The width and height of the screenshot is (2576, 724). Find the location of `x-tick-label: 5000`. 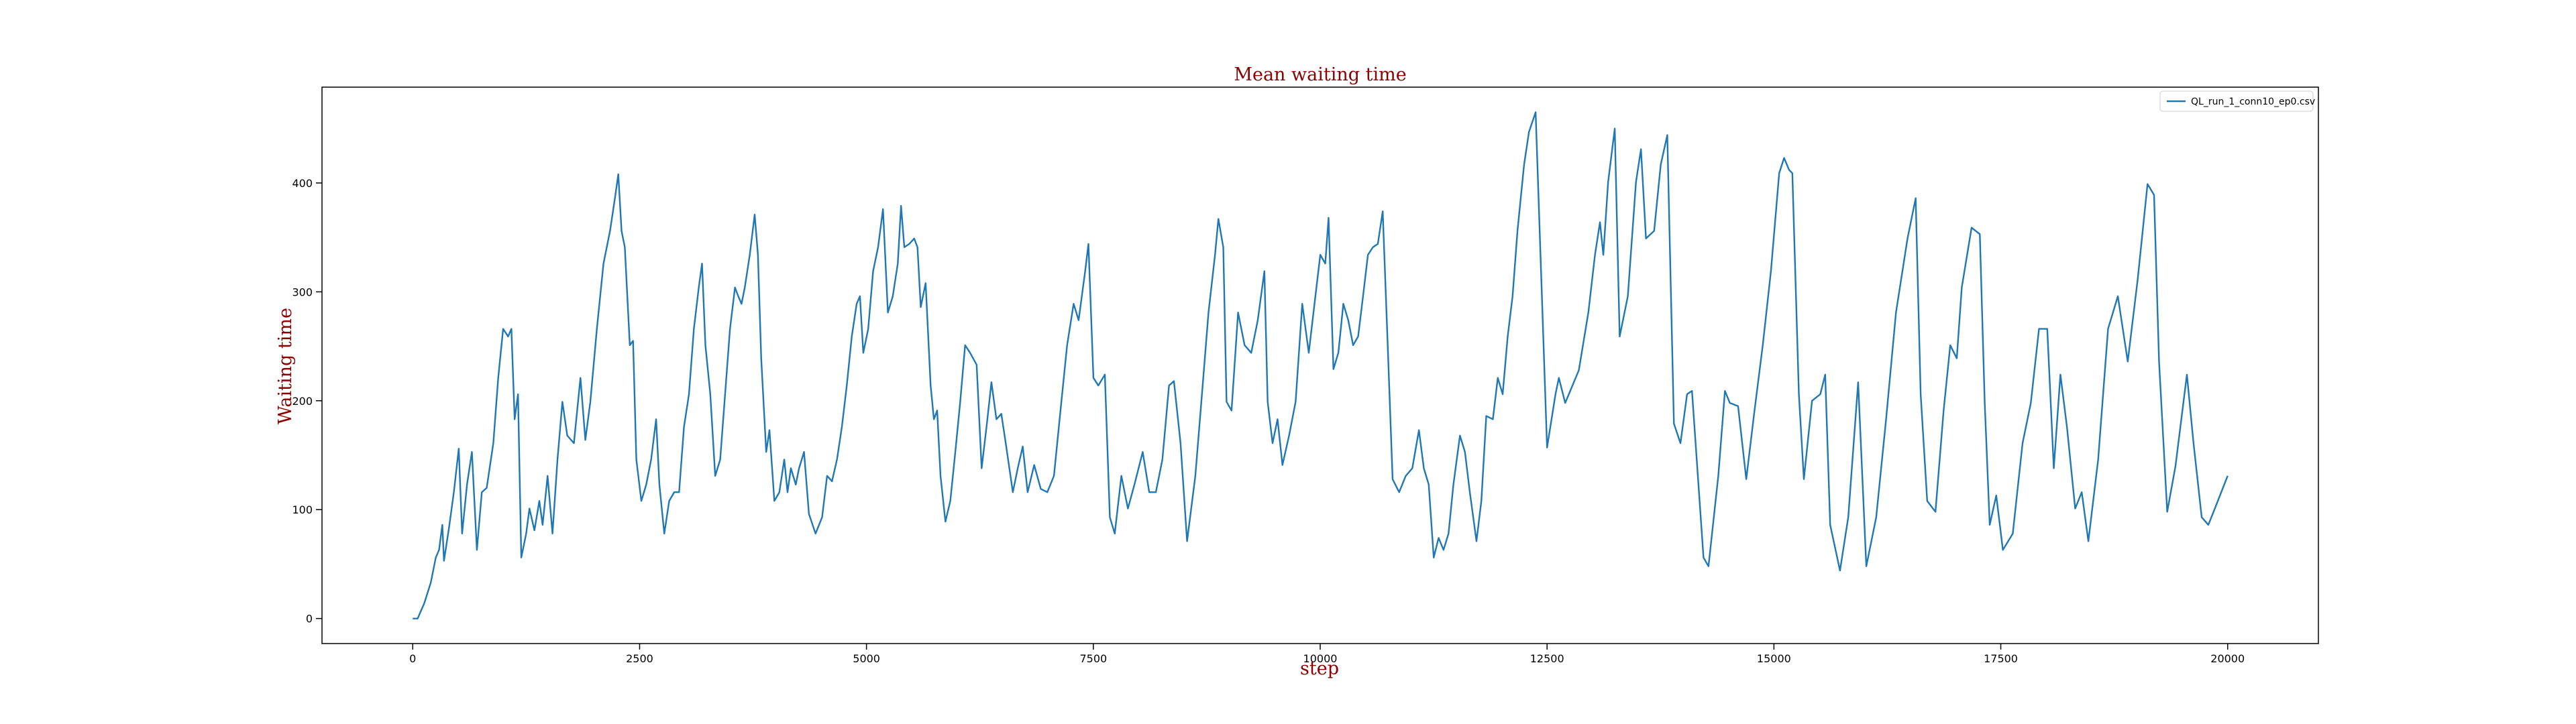

x-tick-label: 5000 is located at coordinates (866, 658).